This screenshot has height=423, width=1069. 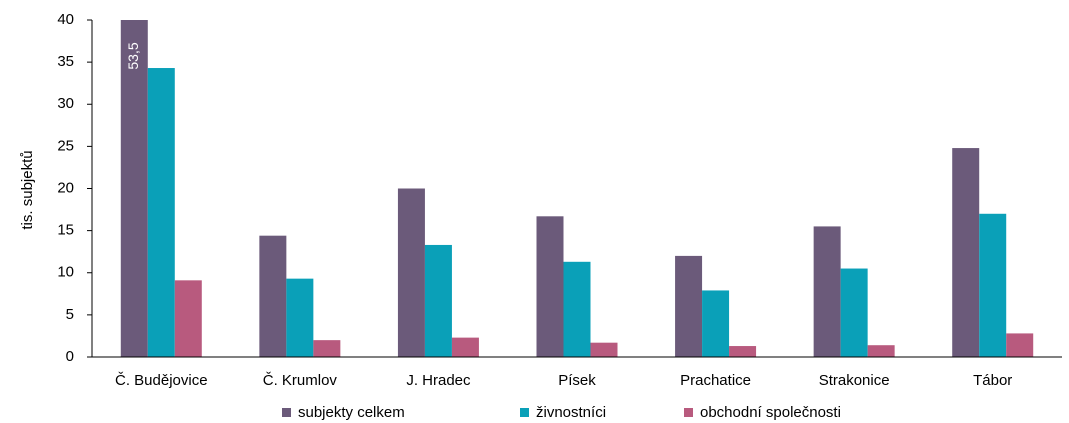 What do you see at coordinates (571, 412) in the screenshot?
I see `legend-label: živnostníci` at bounding box center [571, 412].